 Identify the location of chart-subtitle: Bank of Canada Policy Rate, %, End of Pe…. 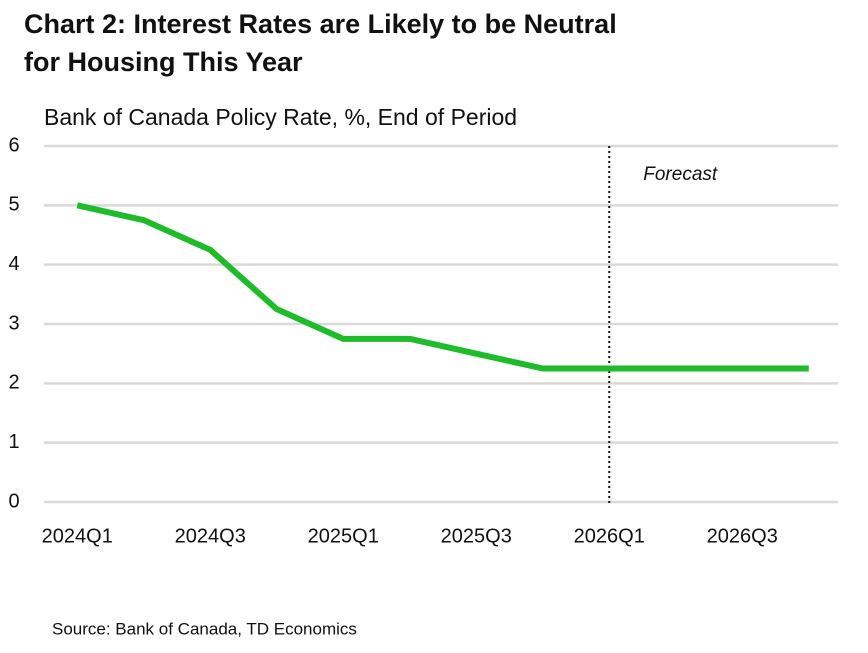
(280, 117).